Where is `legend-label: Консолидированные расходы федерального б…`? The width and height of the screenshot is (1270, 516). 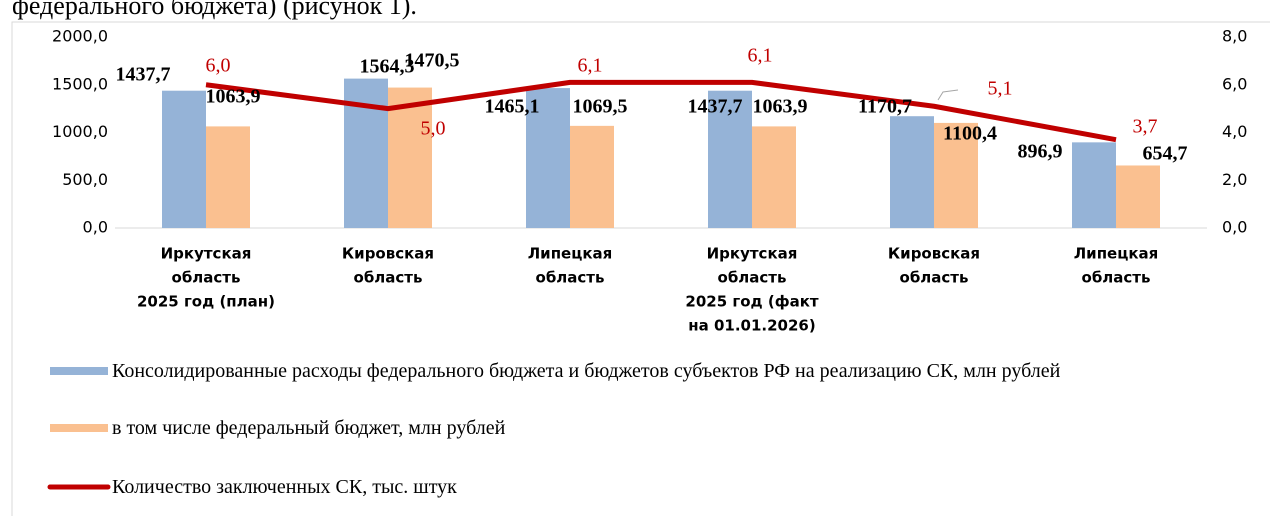
legend-label: Консолидированные расходы федерального б… is located at coordinates (586, 371).